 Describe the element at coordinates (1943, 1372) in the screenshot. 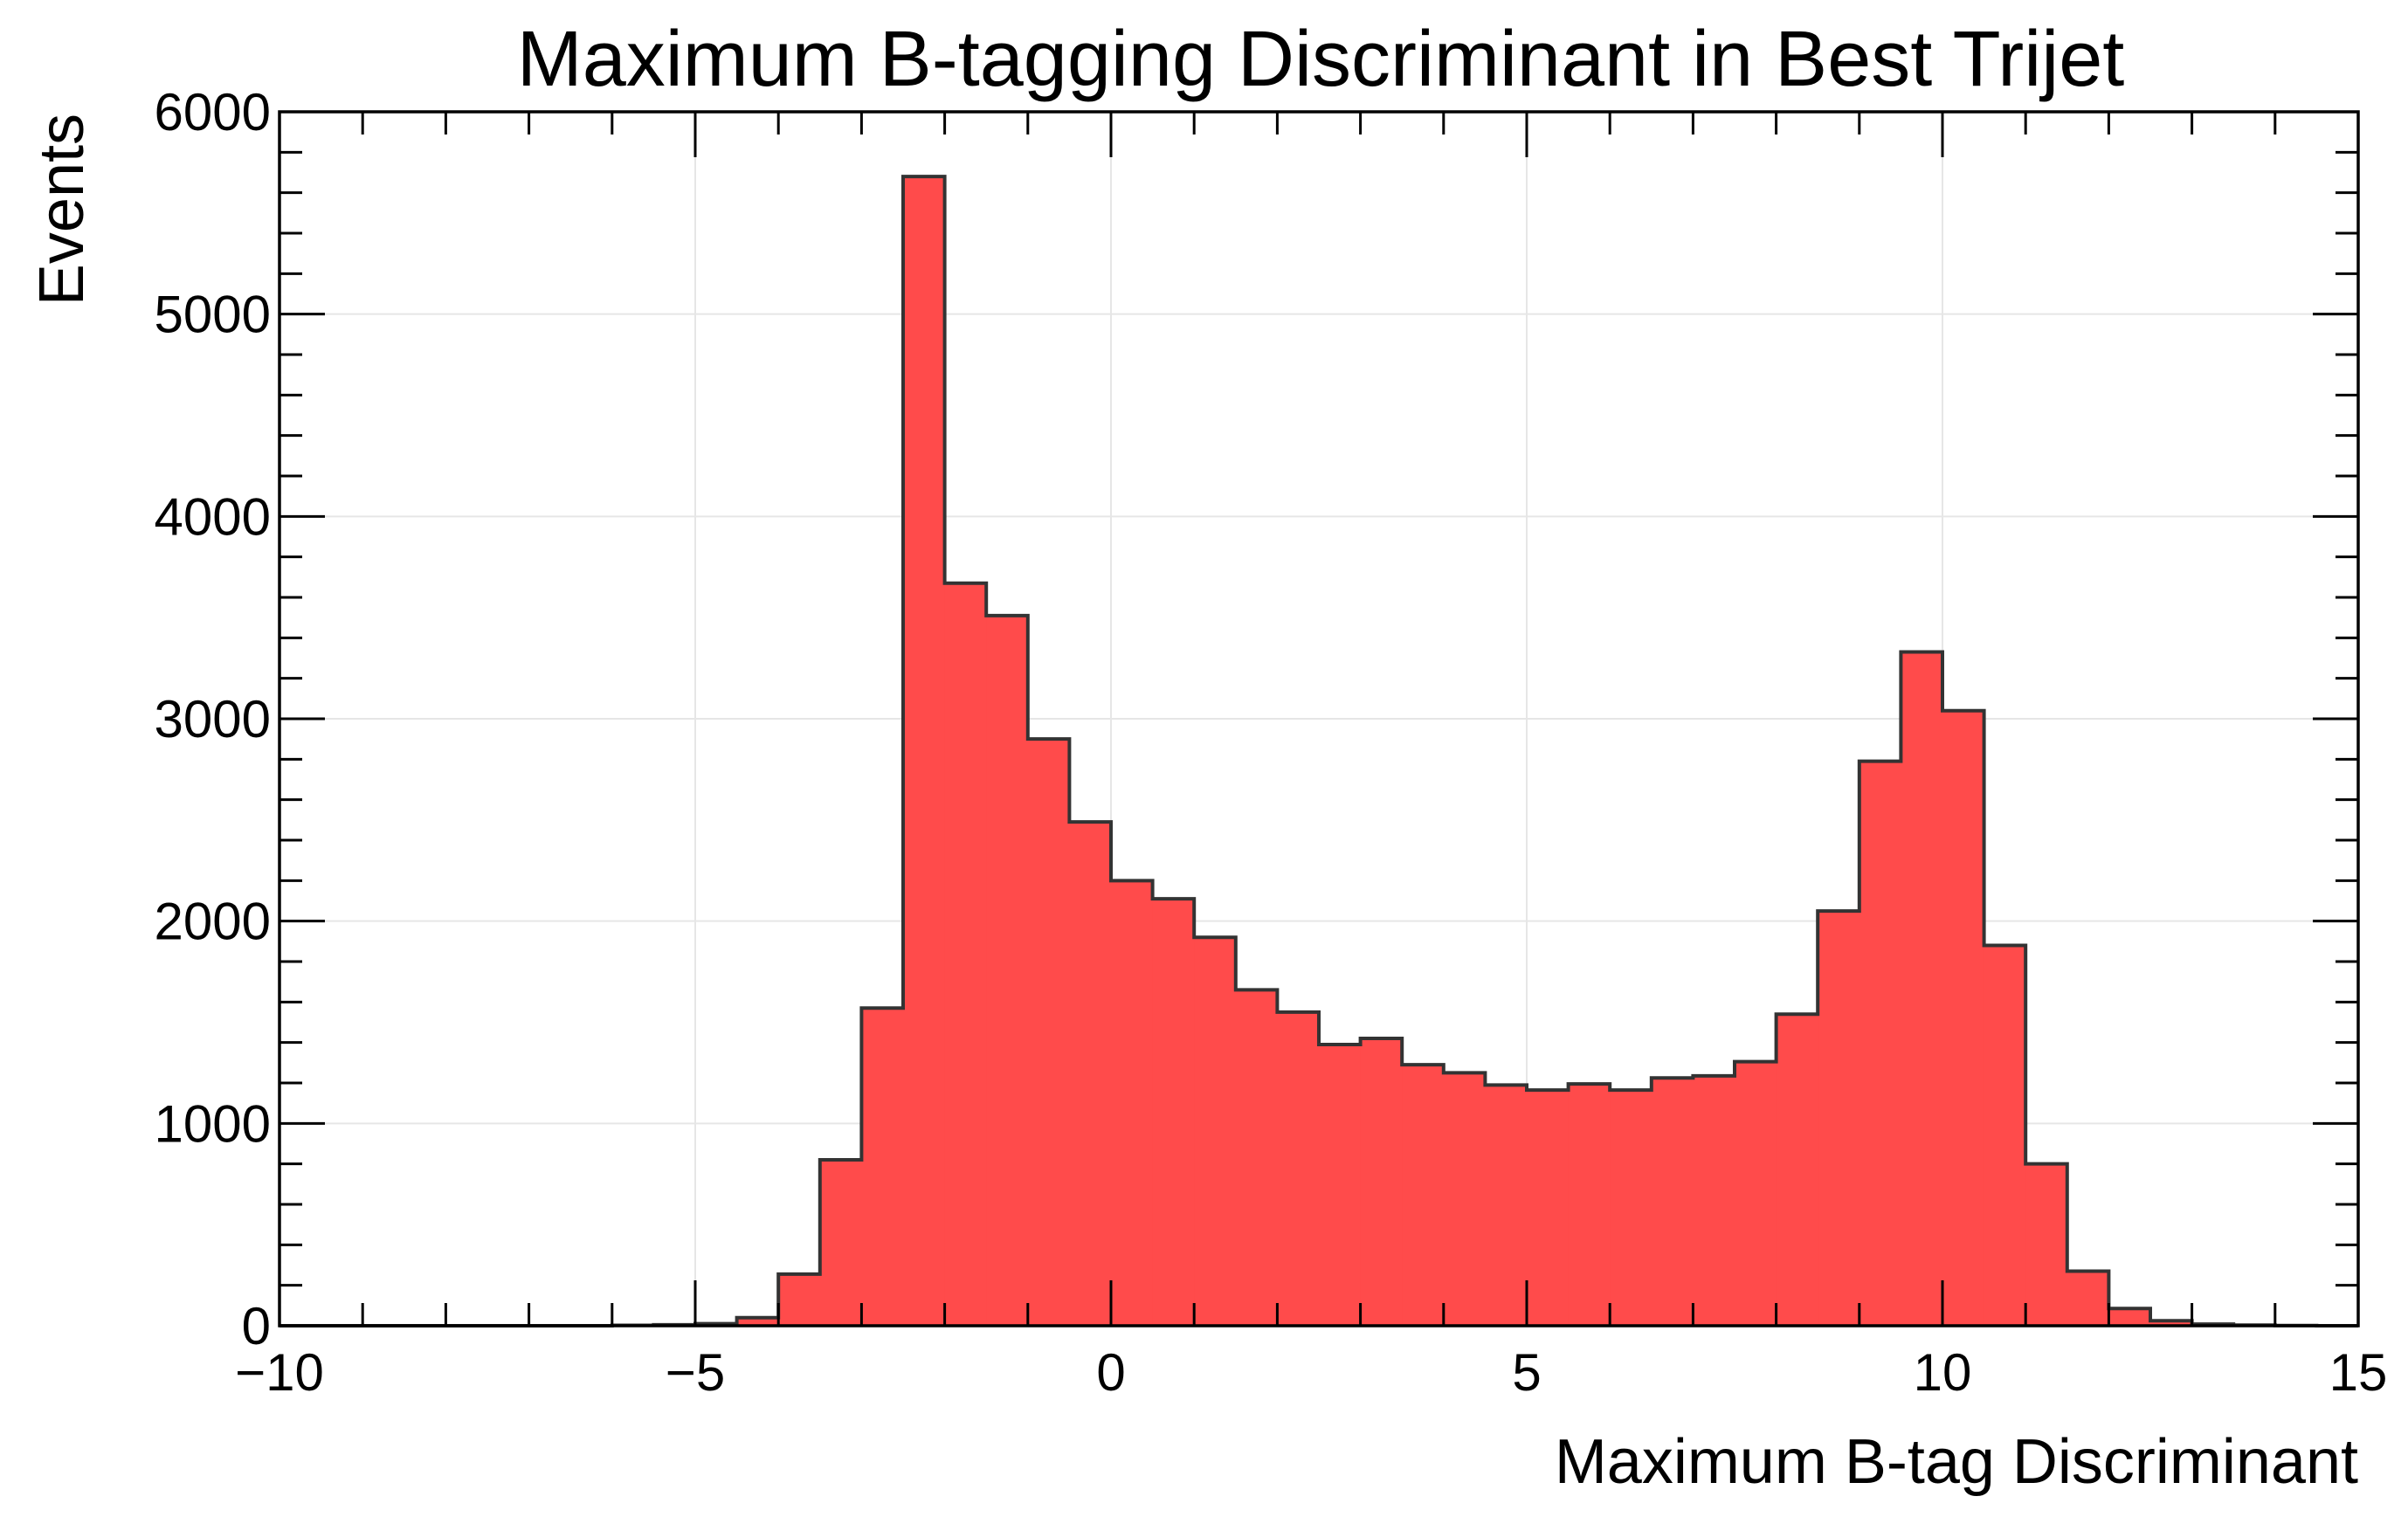

I see `x-tick-label: 10` at that location.